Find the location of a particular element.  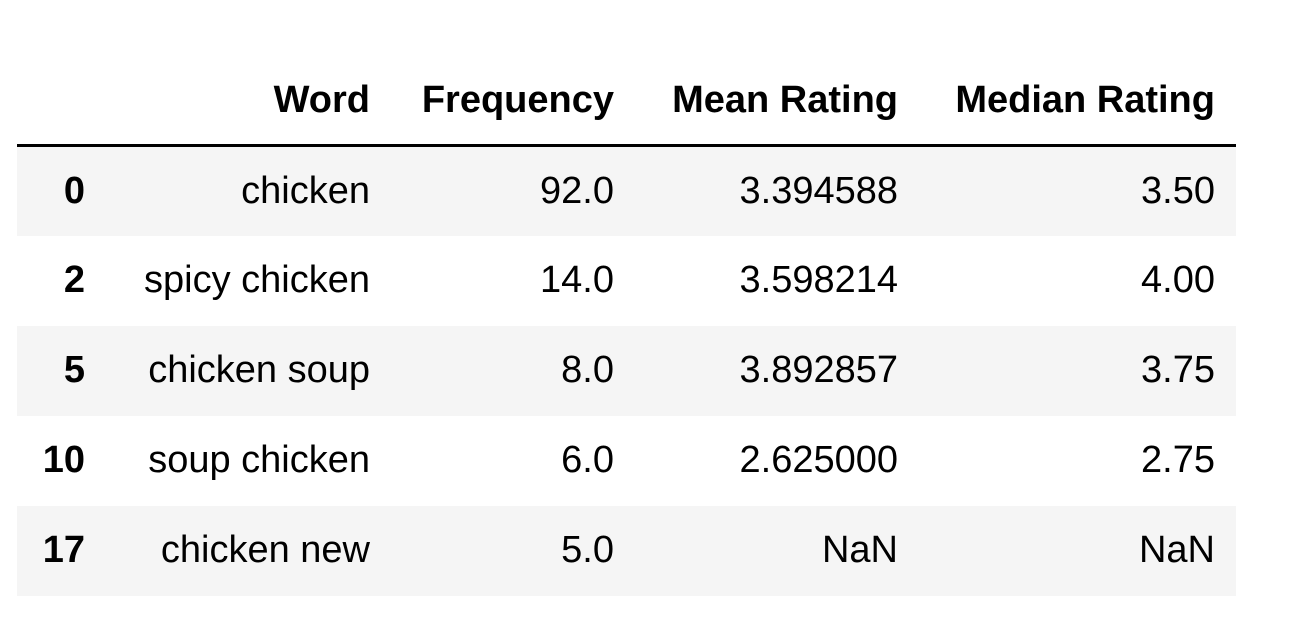

column-header-mean-rating: Mean Rating is located at coordinates (777, 101).